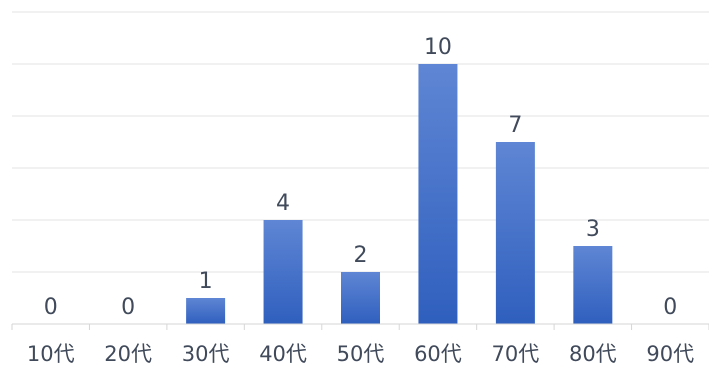  What do you see at coordinates (206, 281) in the screenshot?
I see `data-label: 1` at bounding box center [206, 281].